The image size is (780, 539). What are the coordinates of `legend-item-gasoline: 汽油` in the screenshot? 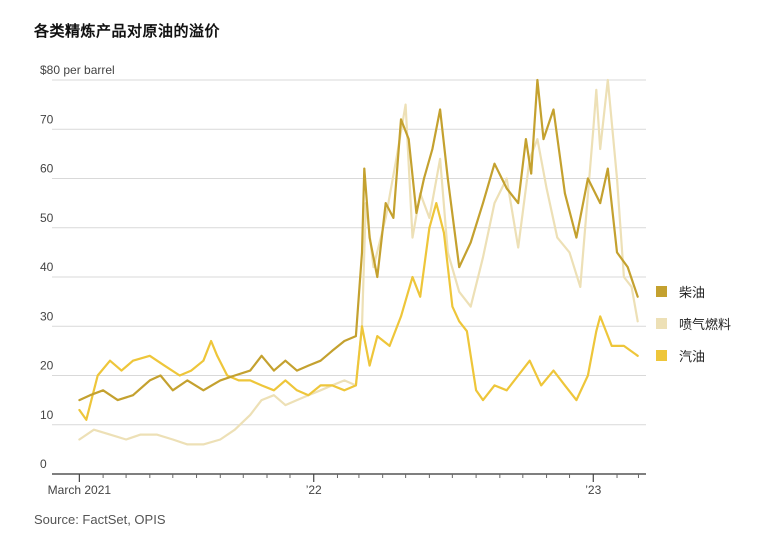 It's located at (693, 356).